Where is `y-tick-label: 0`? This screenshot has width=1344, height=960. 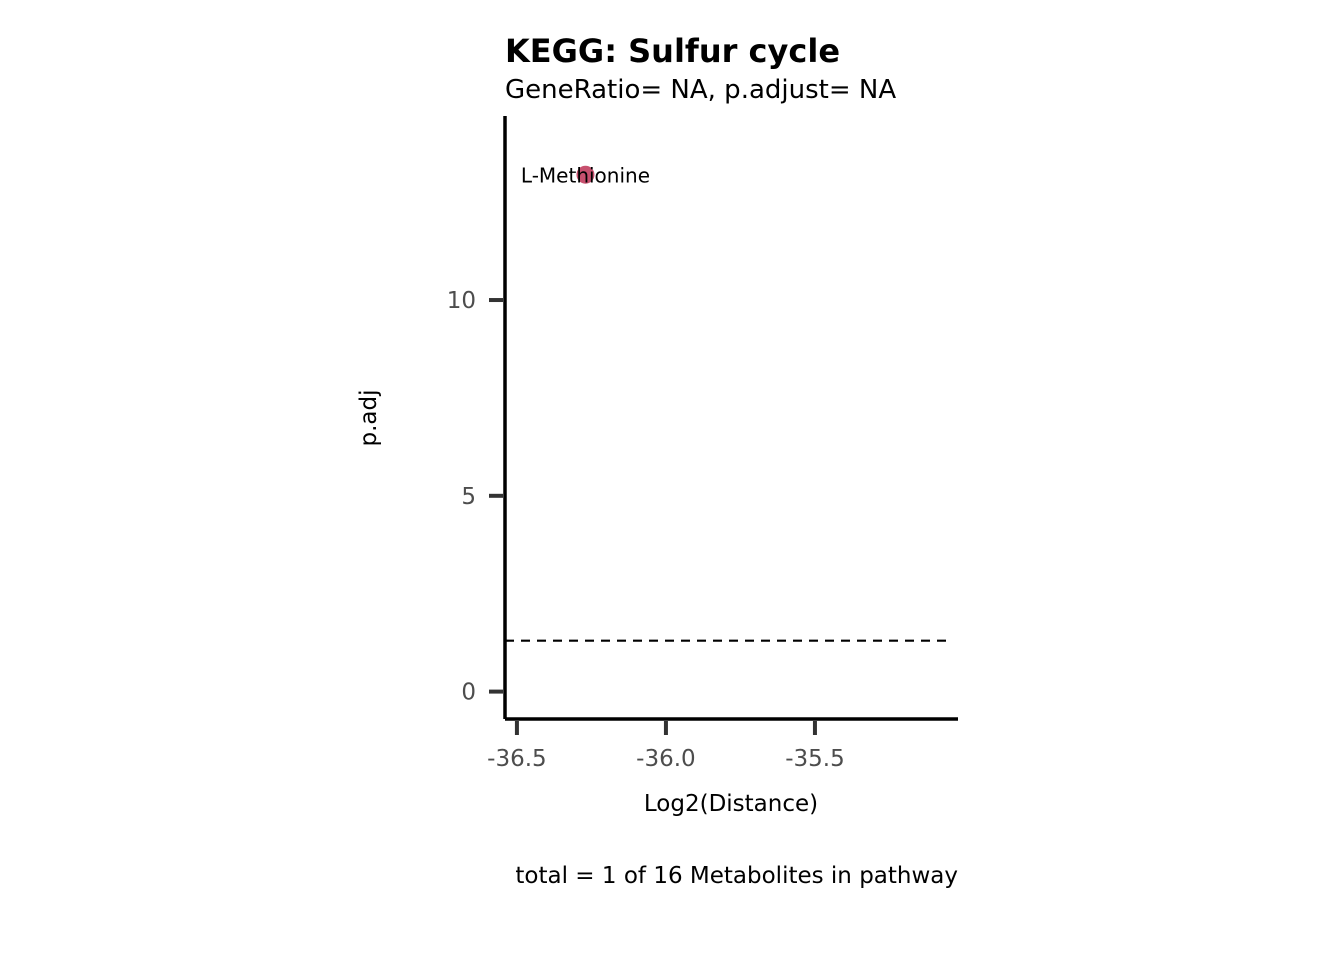 y-tick-label: 0 is located at coordinates (468, 693).